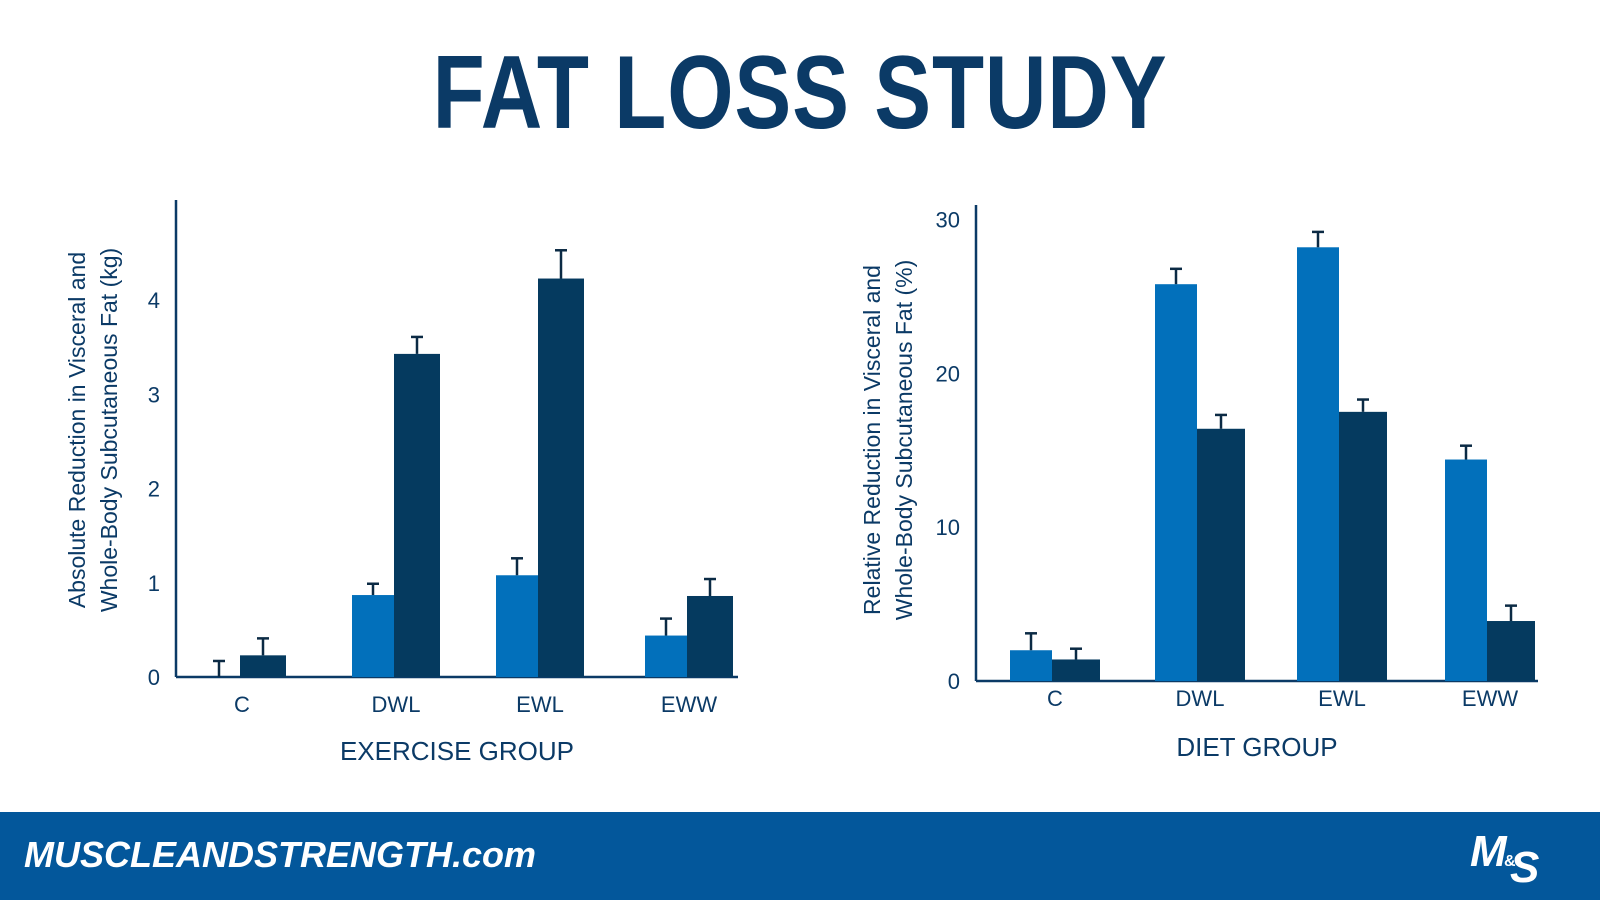  I want to click on x-axis-title: EXERCISE GROUP, so click(457, 751).